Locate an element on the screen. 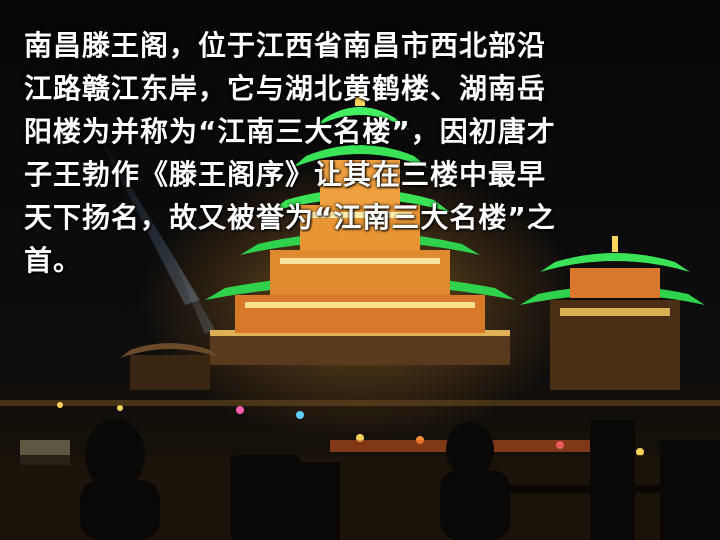 The image size is (720, 540). side-pavilion-right is located at coordinates (612, 313).